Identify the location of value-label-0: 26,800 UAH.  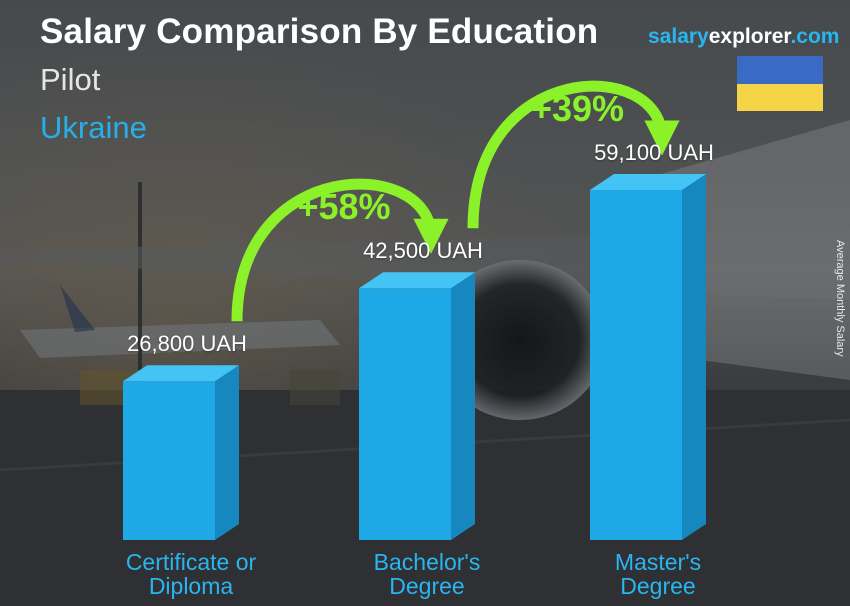
(187, 344).